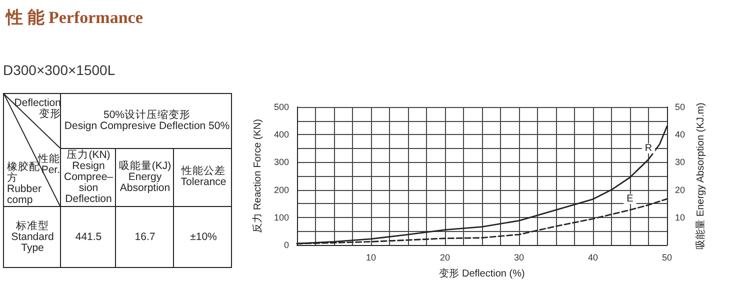 The image size is (732, 285). What do you see at coordinates (667, 257) in the screenshot?
I see `x-tick-label: 50` at bounding box center [667, 257].